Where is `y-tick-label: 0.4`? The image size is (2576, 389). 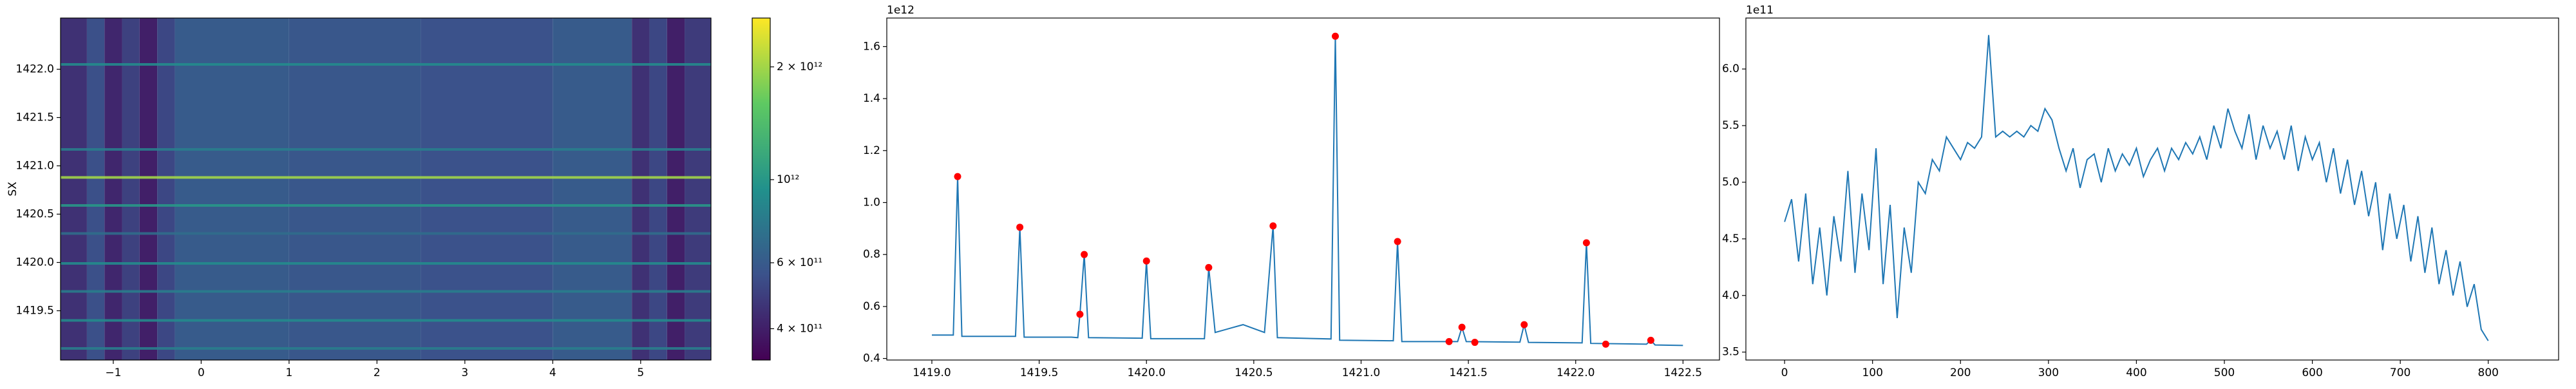
y-tick-label: 0.4 is located at coordinates (872, 359).